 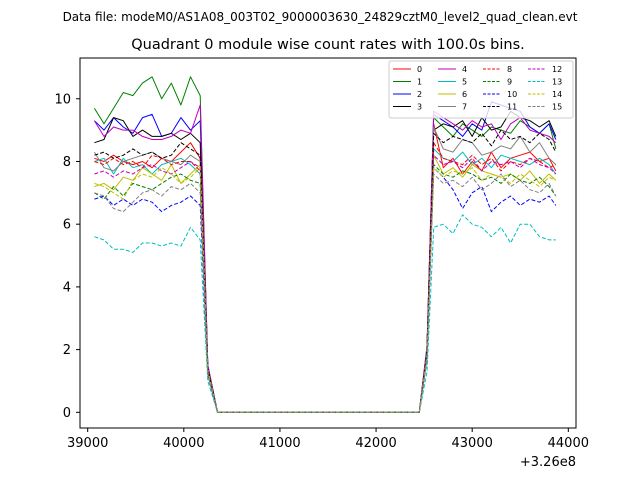 What do you see at coordinates (87, 443) in the screenshot?
I see `x-tick-label: 39000` at bounding box center [87, 443].